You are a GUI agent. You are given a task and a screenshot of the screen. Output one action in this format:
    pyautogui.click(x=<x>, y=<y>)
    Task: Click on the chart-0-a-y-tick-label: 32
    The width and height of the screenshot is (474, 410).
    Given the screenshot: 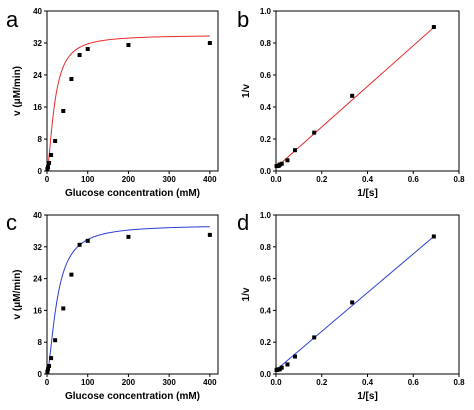 What is the action you would take?
    pyautogui.click(x=37, y=43)
    